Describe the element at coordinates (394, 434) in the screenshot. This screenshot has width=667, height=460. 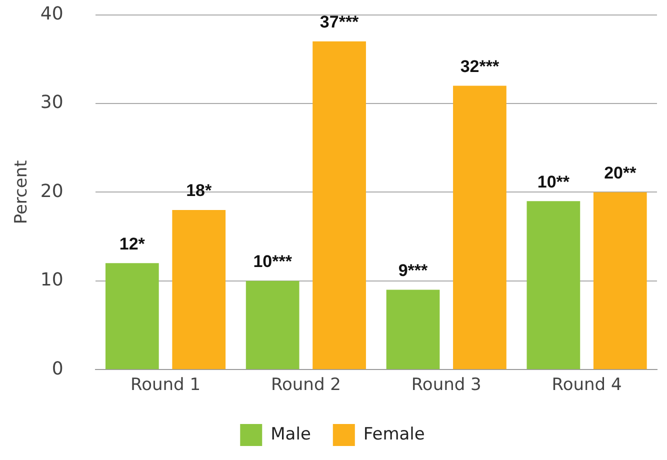
I see `legend-label: Female` at that location.